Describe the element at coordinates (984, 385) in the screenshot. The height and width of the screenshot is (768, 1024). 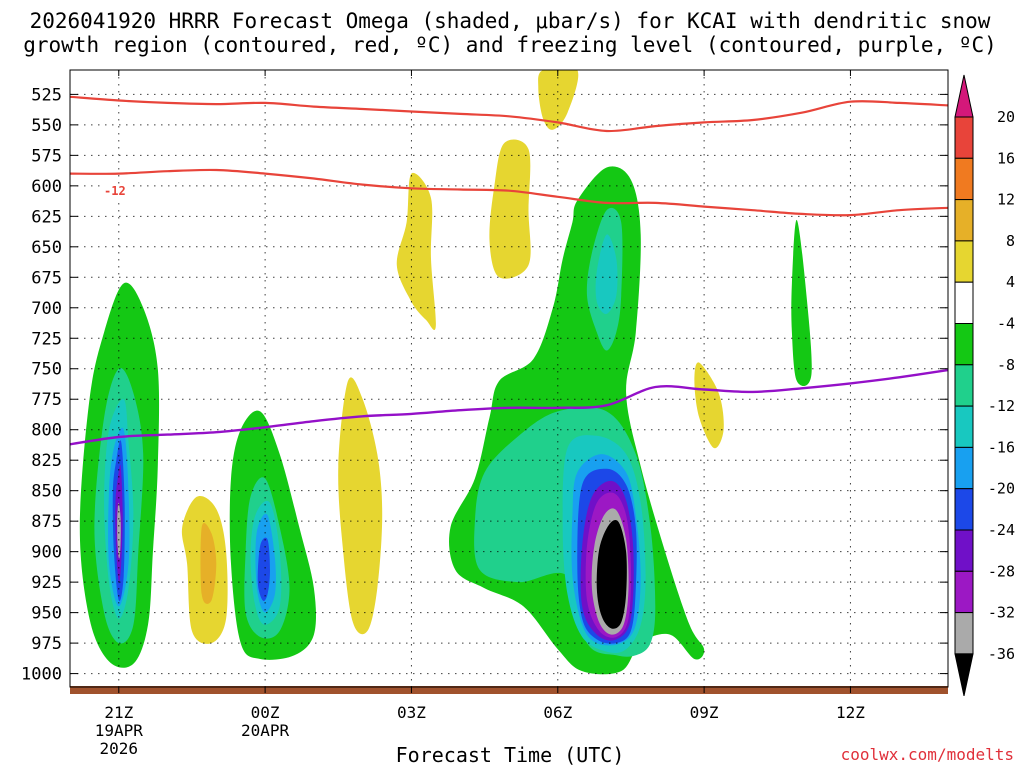
I see `omega-colorbar: 20 16 12 8 4 -4 -8 -12 -16 -20 -24 -28 -32 -36` at that location.